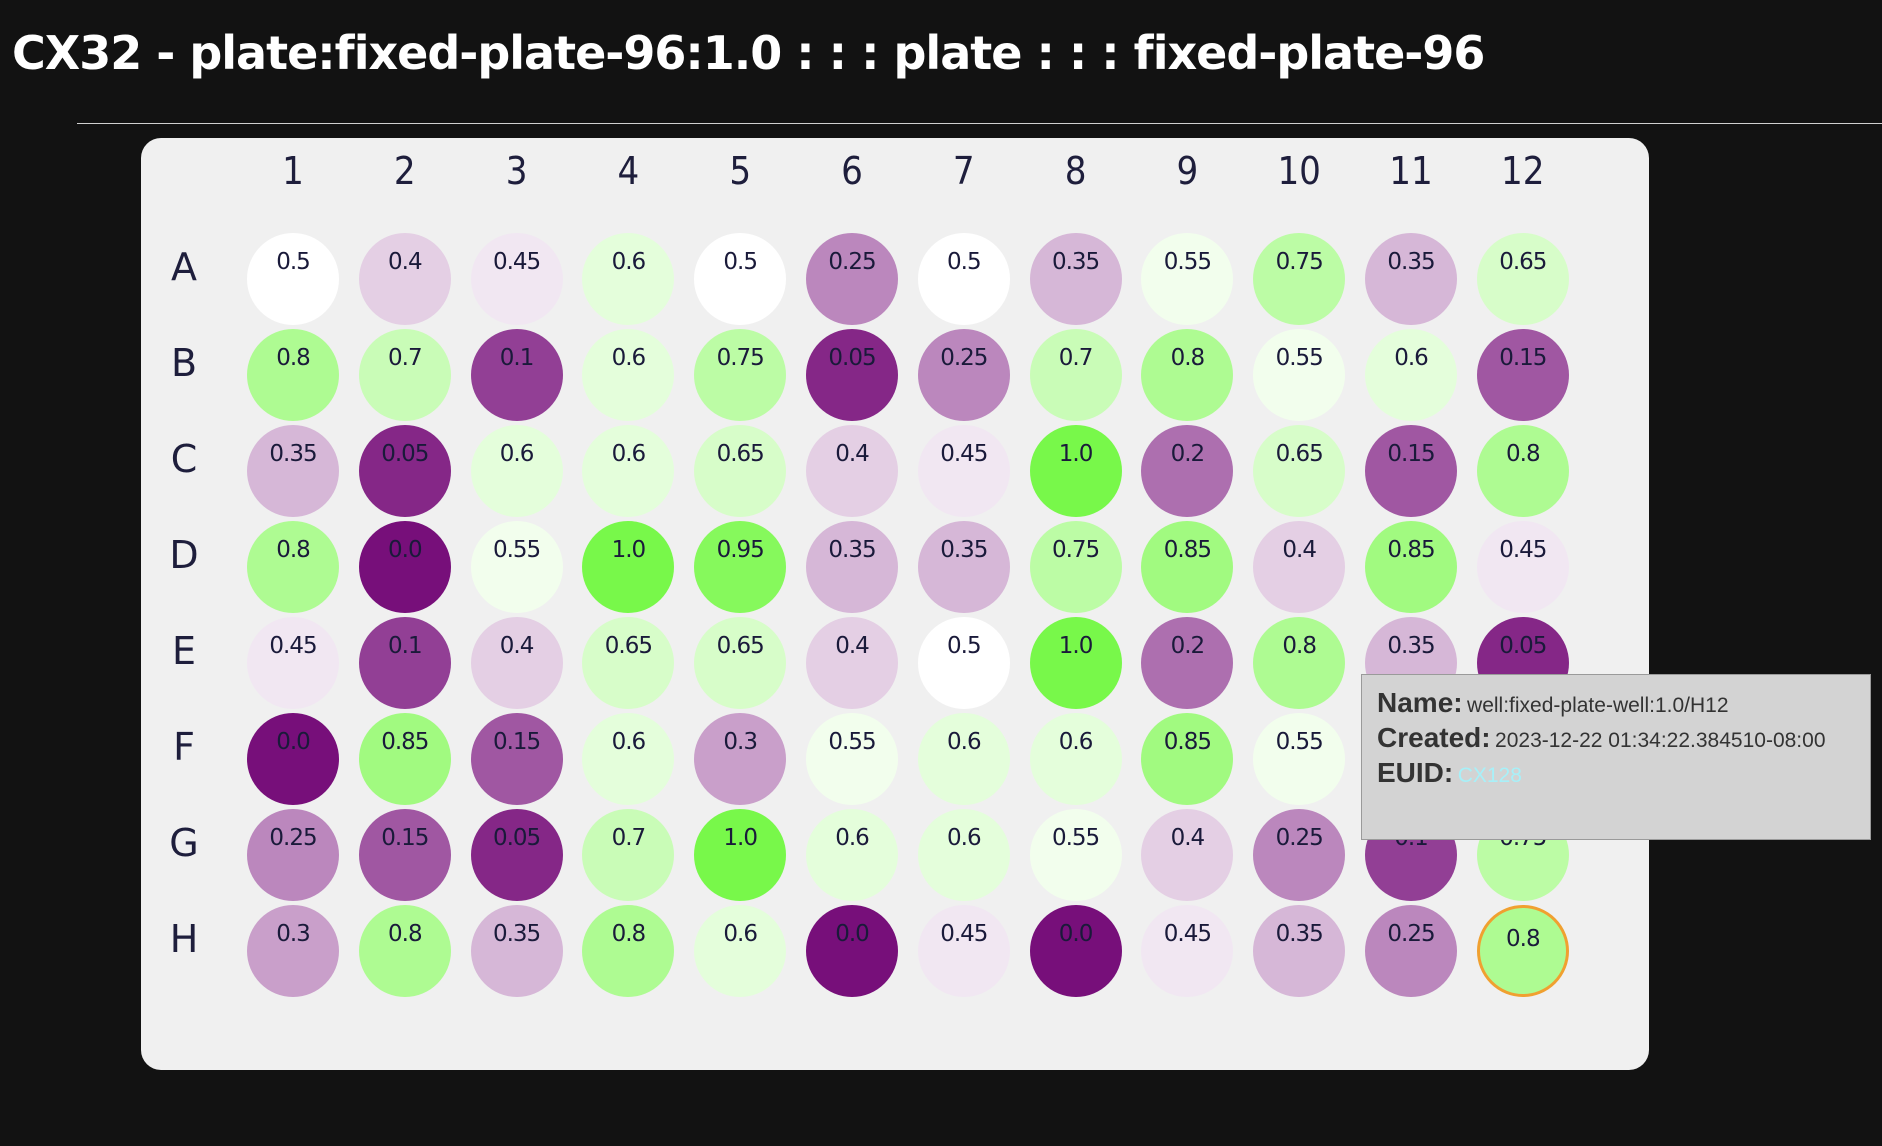 The image size is (1882, 1146). What do you see at coordinates (405, 454) in the screenshot?
I see `well-value: 0.05` at bounding box center [405, 454].